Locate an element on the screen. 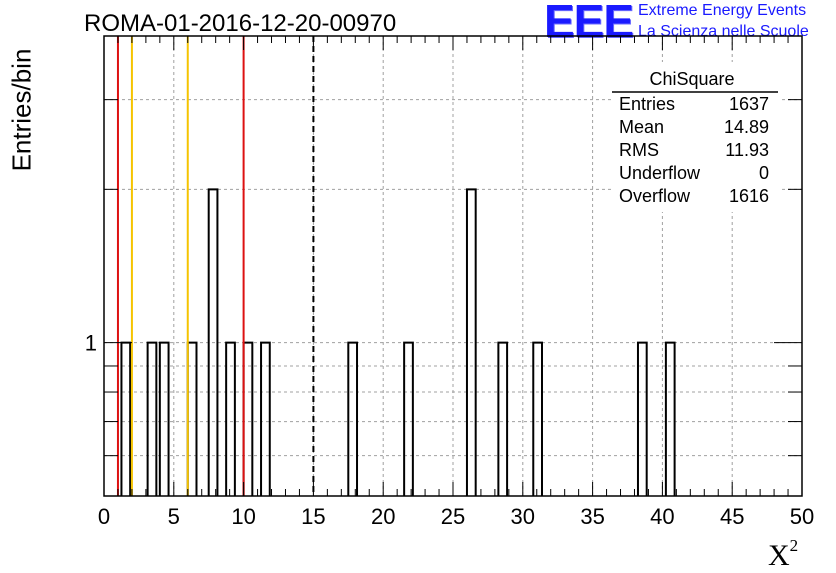  chart-title: ROMA-01-2016-12-20-00970 is located at coordinates (240, 23).